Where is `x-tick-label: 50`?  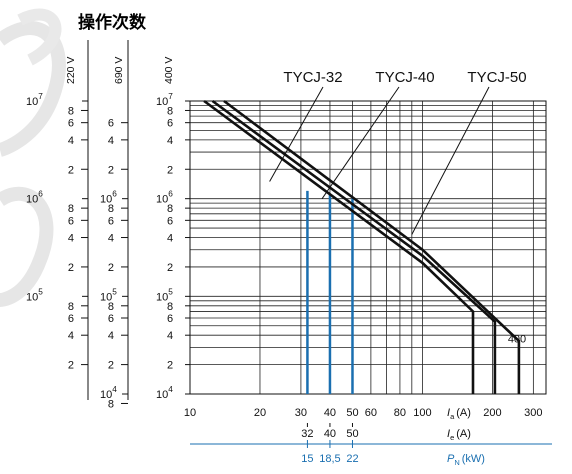
x-tick-label: 50 is located at coordinates (352, 413).